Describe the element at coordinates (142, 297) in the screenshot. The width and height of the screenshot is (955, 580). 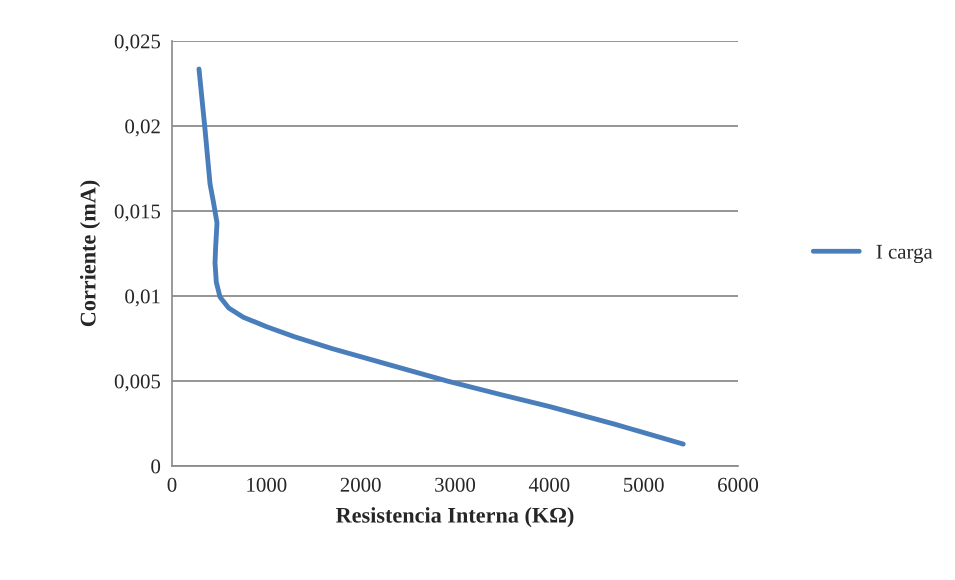
I see `y-tick-label: 0,01` at that location.